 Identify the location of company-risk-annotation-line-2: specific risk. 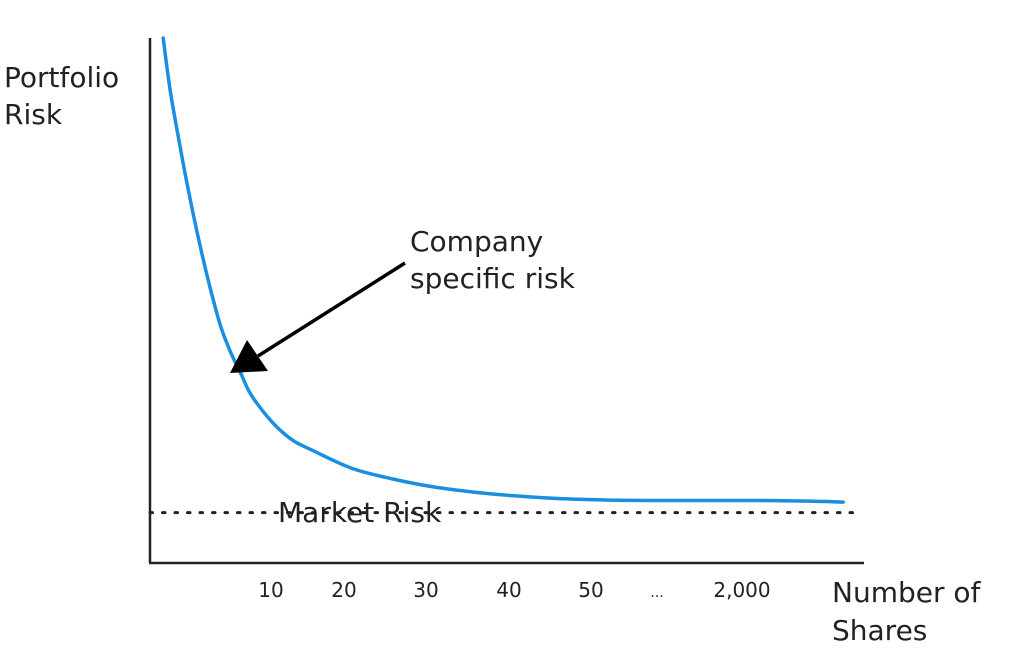
(493, 278).